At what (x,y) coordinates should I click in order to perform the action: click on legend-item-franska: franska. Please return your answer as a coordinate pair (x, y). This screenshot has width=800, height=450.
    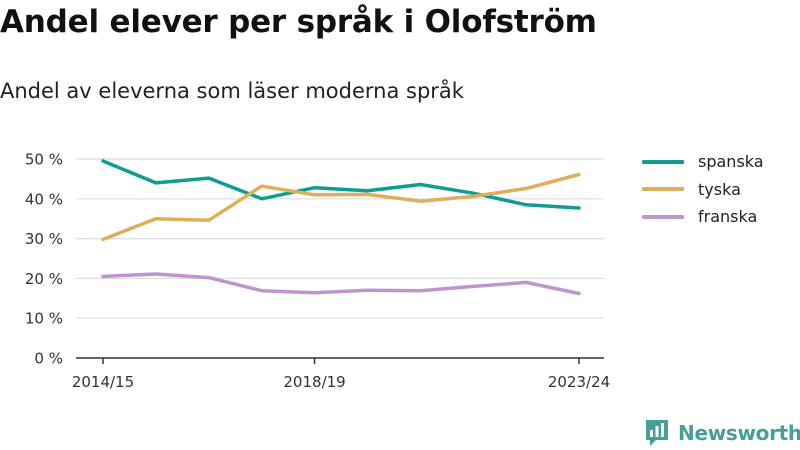
    Looking at the image, I should click on (703, 217).